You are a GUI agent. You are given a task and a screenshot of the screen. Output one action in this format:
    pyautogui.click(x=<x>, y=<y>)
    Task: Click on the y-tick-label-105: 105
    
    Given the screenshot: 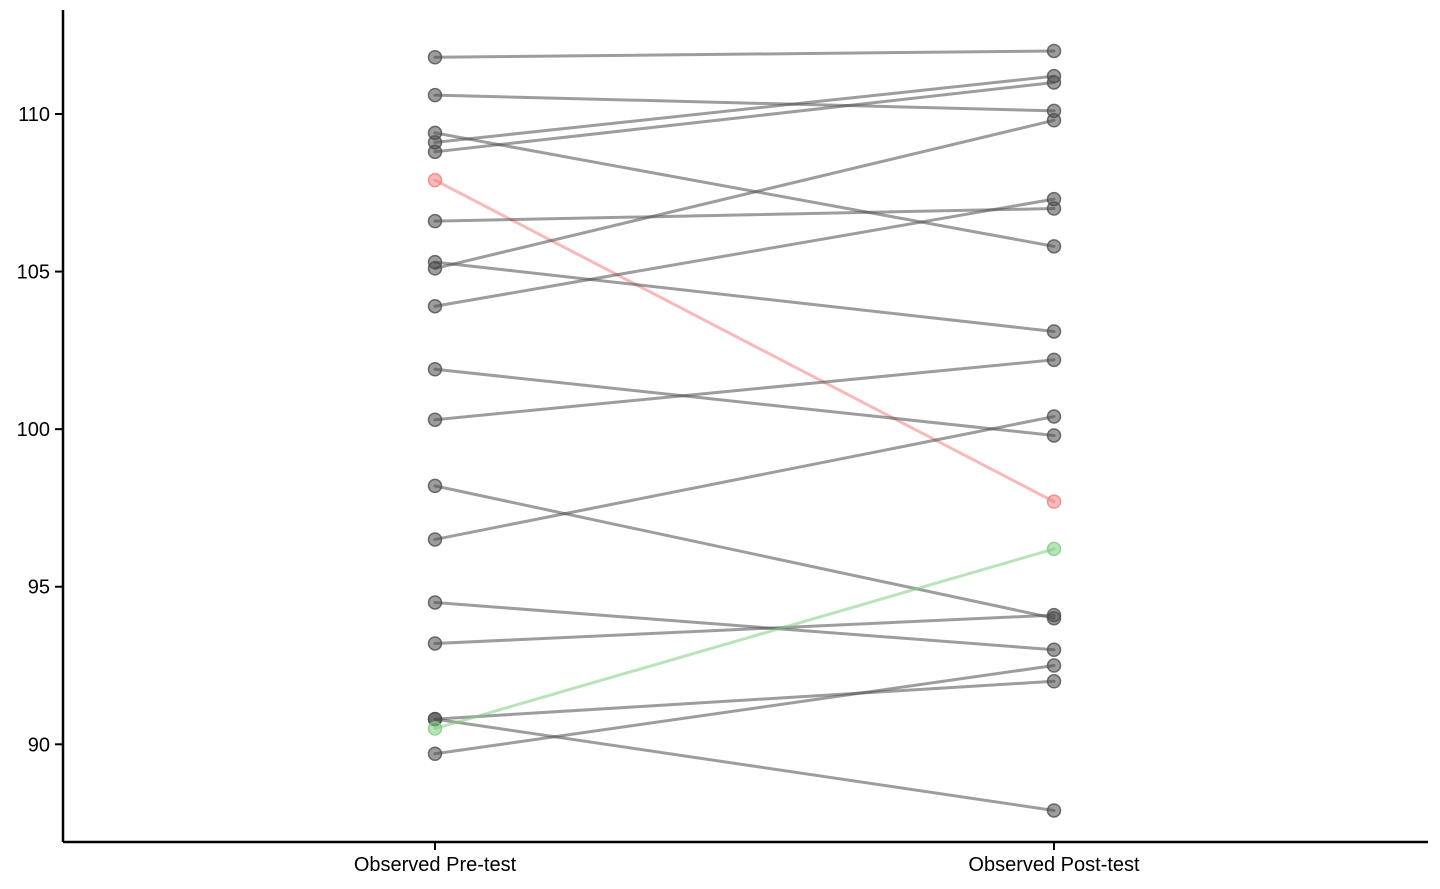 What is the action you would take?
    pyautogui.click(x=33, y=273)
    